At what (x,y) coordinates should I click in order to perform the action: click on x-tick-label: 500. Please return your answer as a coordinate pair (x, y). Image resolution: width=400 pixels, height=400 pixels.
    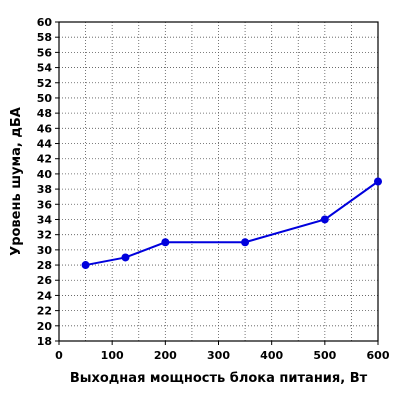
    Looking at the image, I should click on (324, 355).